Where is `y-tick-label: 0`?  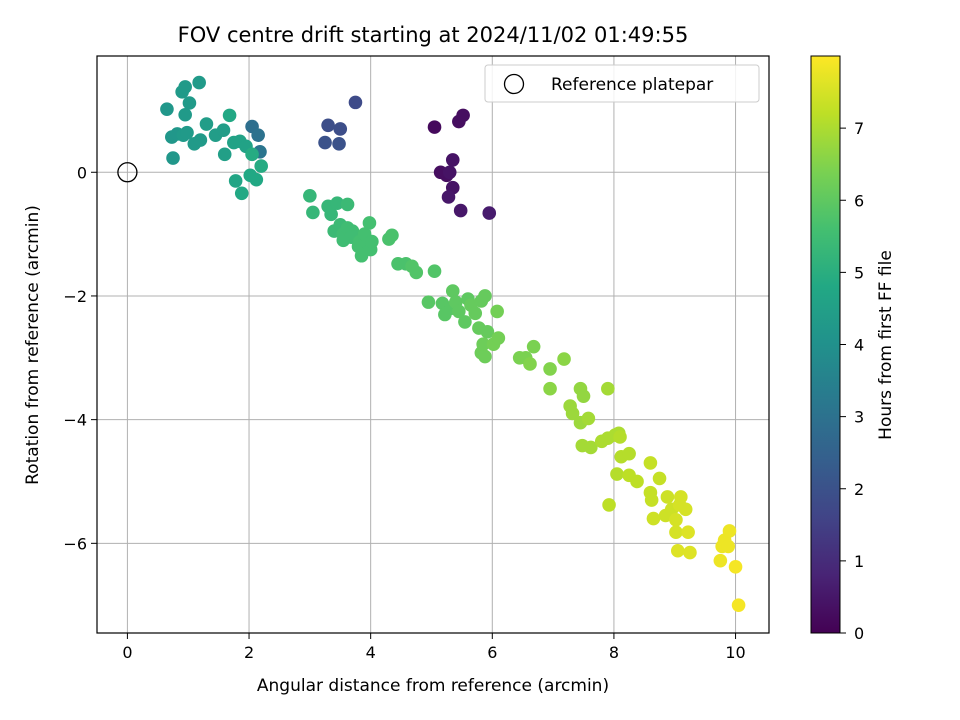 y-tick-label: 0 is located at coordinates (82, 172).